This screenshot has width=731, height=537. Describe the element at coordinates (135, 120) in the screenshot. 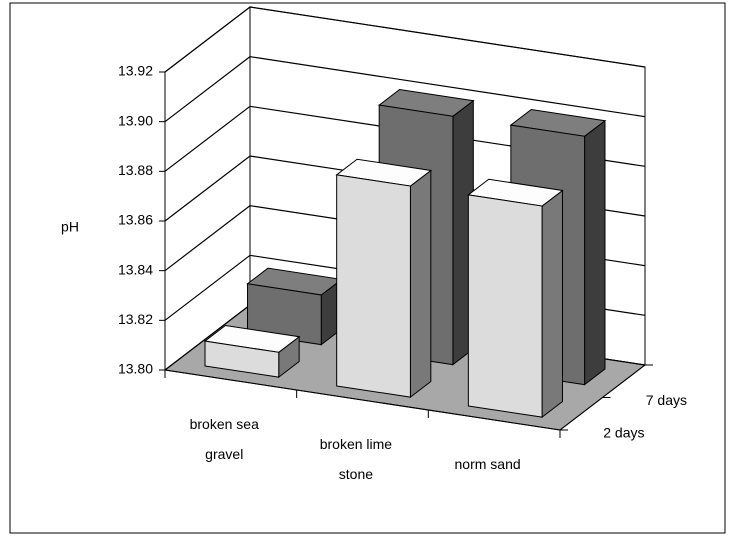

I see `y-tick-label: 13.90` at that location.